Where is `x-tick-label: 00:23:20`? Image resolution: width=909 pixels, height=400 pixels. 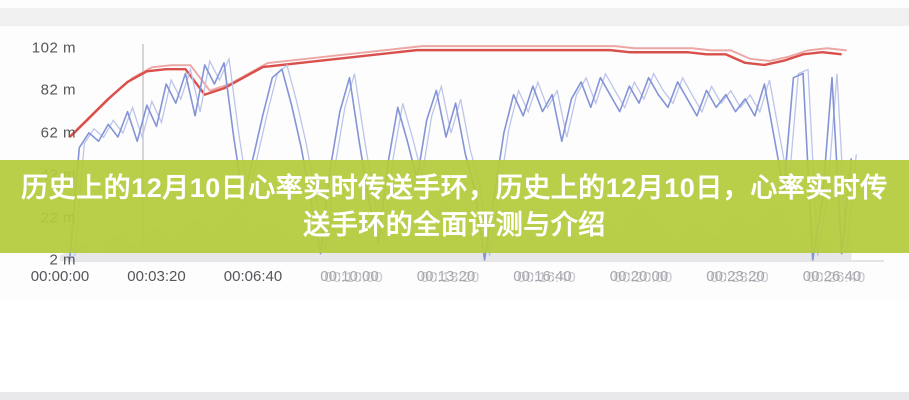
x-tick-label: 00:23:20 is located at coordinates (735, 276).